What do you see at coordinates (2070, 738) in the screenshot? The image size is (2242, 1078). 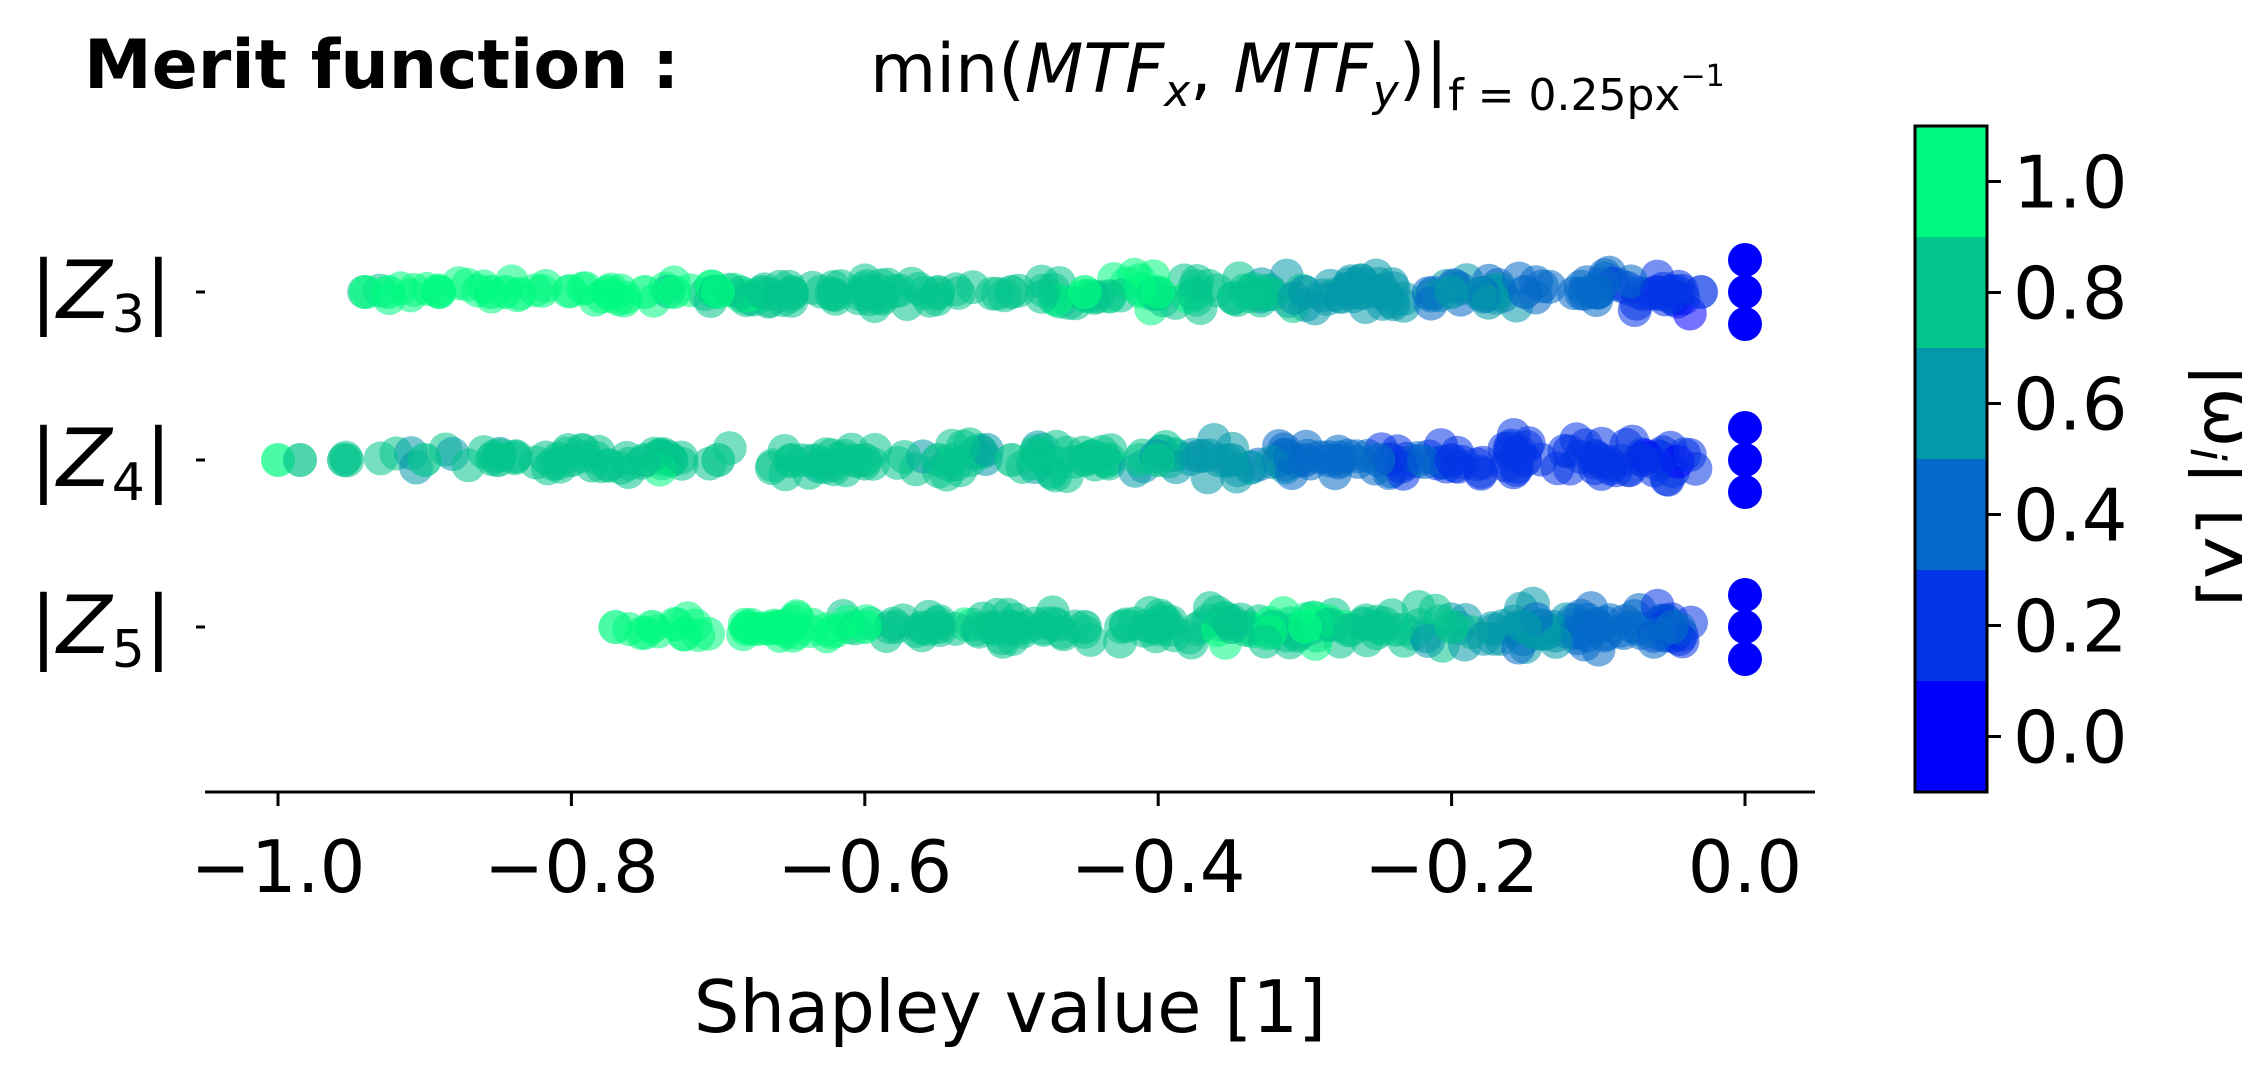 I see `colorbar-tick-label: 0.0` at bounding box center [2070, 738].